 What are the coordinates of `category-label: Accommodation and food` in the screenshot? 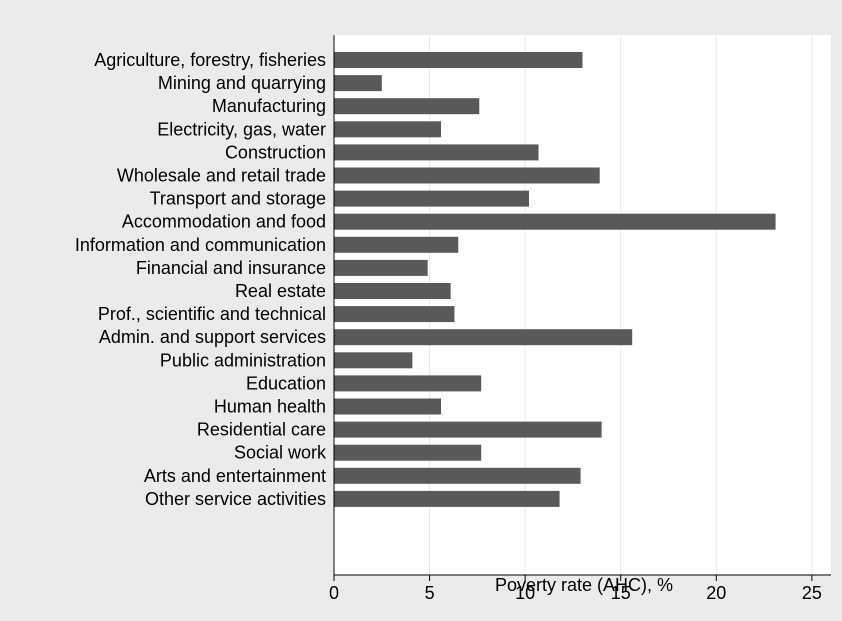 It's located at (224, 222).